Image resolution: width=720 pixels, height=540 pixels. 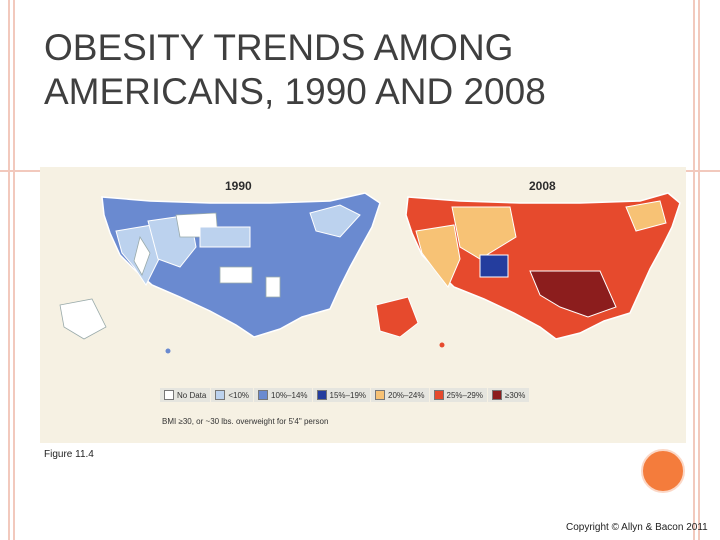 I want to click on frame-line-right-inner, so click(x=694, y=270).